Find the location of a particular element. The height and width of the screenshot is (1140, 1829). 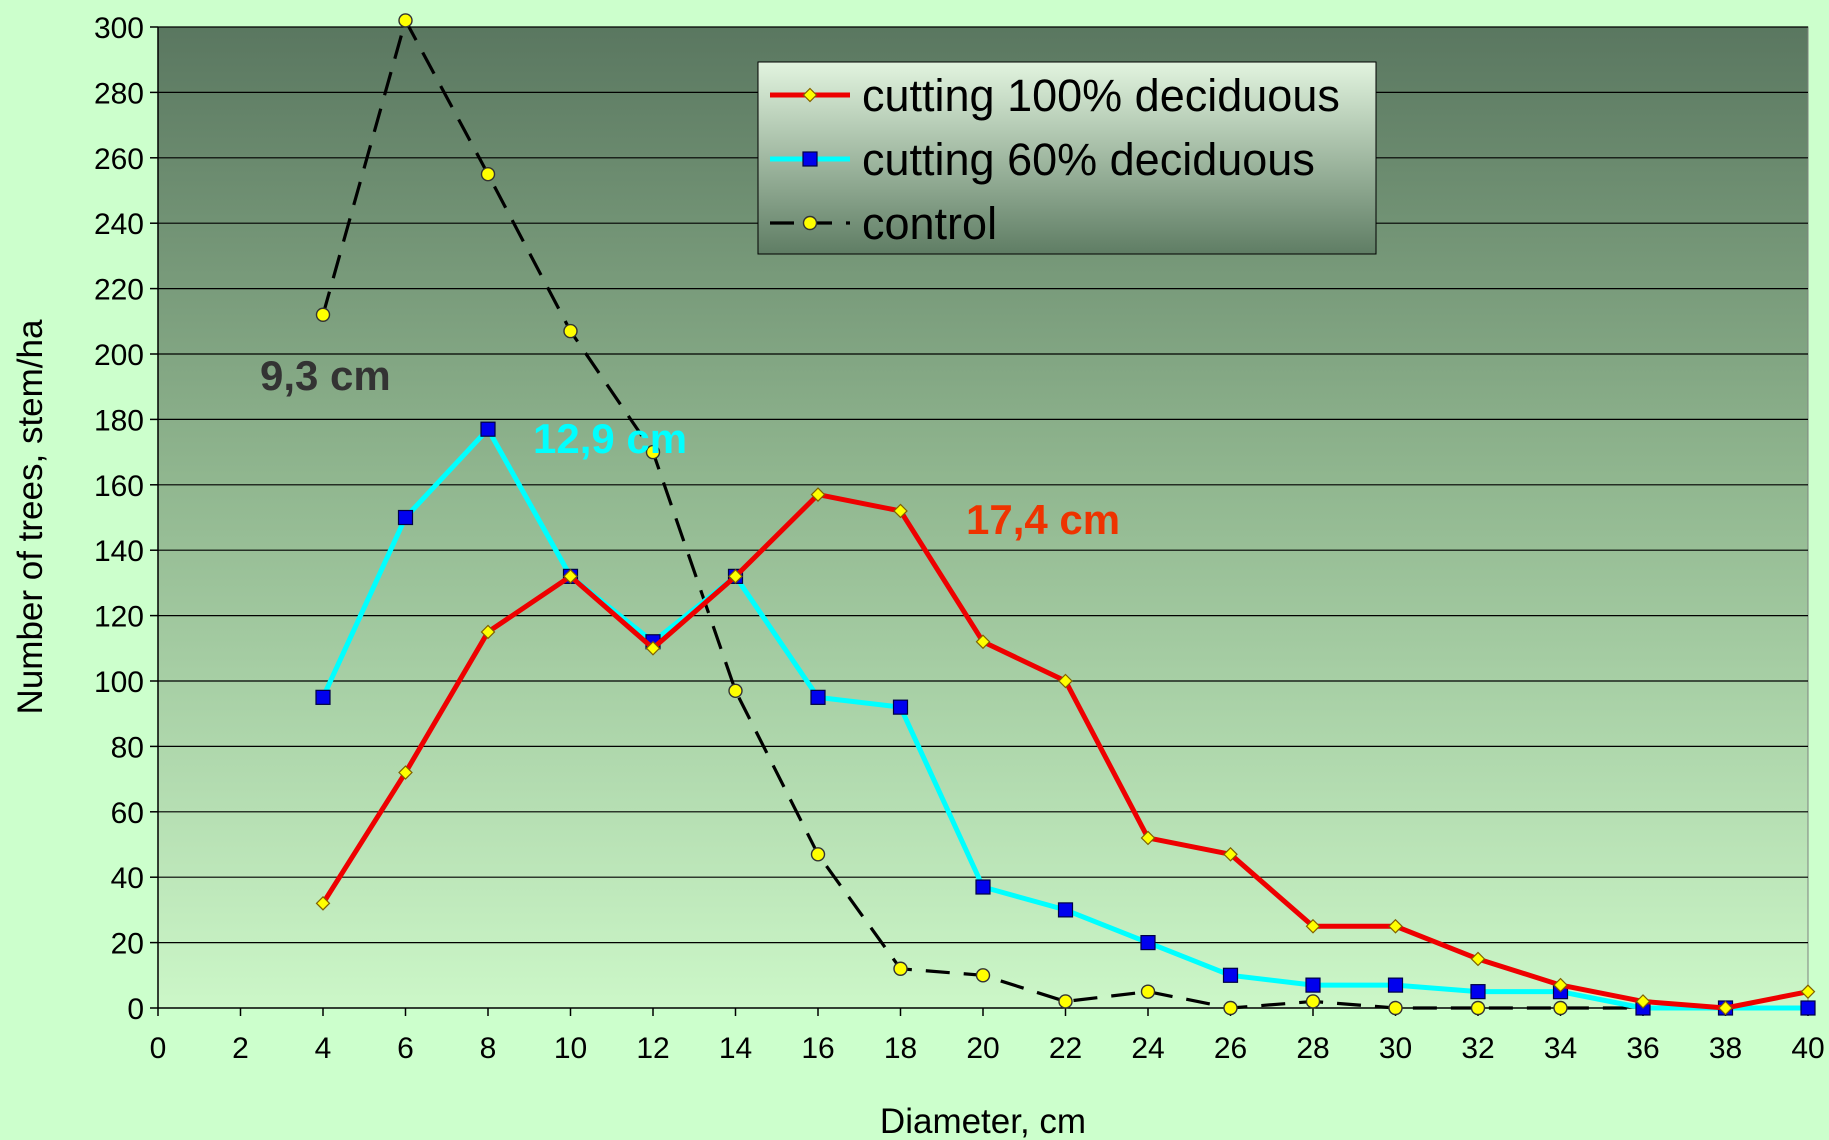

legend-item-2: control is located at coordinates (883, 223).